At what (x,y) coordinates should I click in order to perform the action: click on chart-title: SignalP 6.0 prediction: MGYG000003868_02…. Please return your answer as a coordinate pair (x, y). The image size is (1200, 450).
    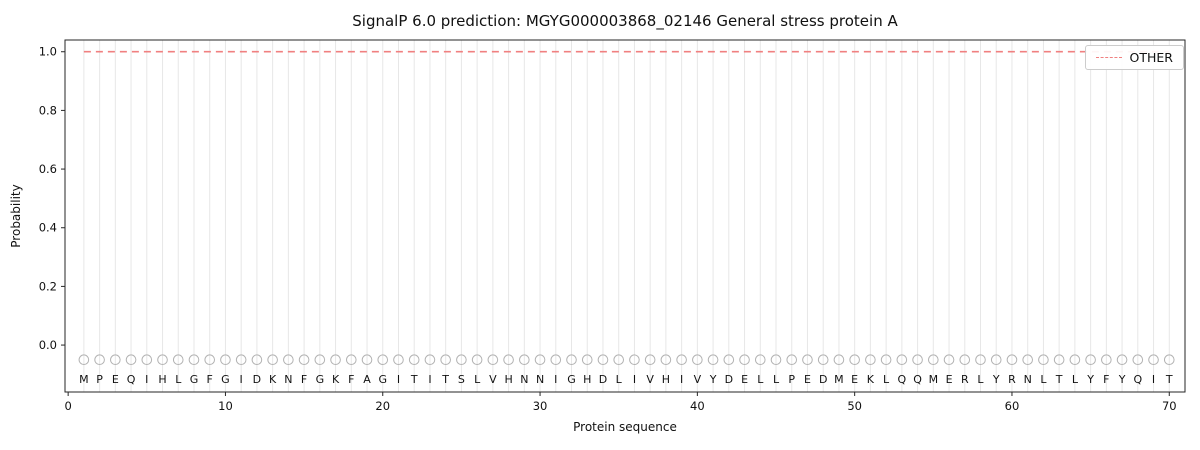
    Looking at the image, I should click on (625, 21).